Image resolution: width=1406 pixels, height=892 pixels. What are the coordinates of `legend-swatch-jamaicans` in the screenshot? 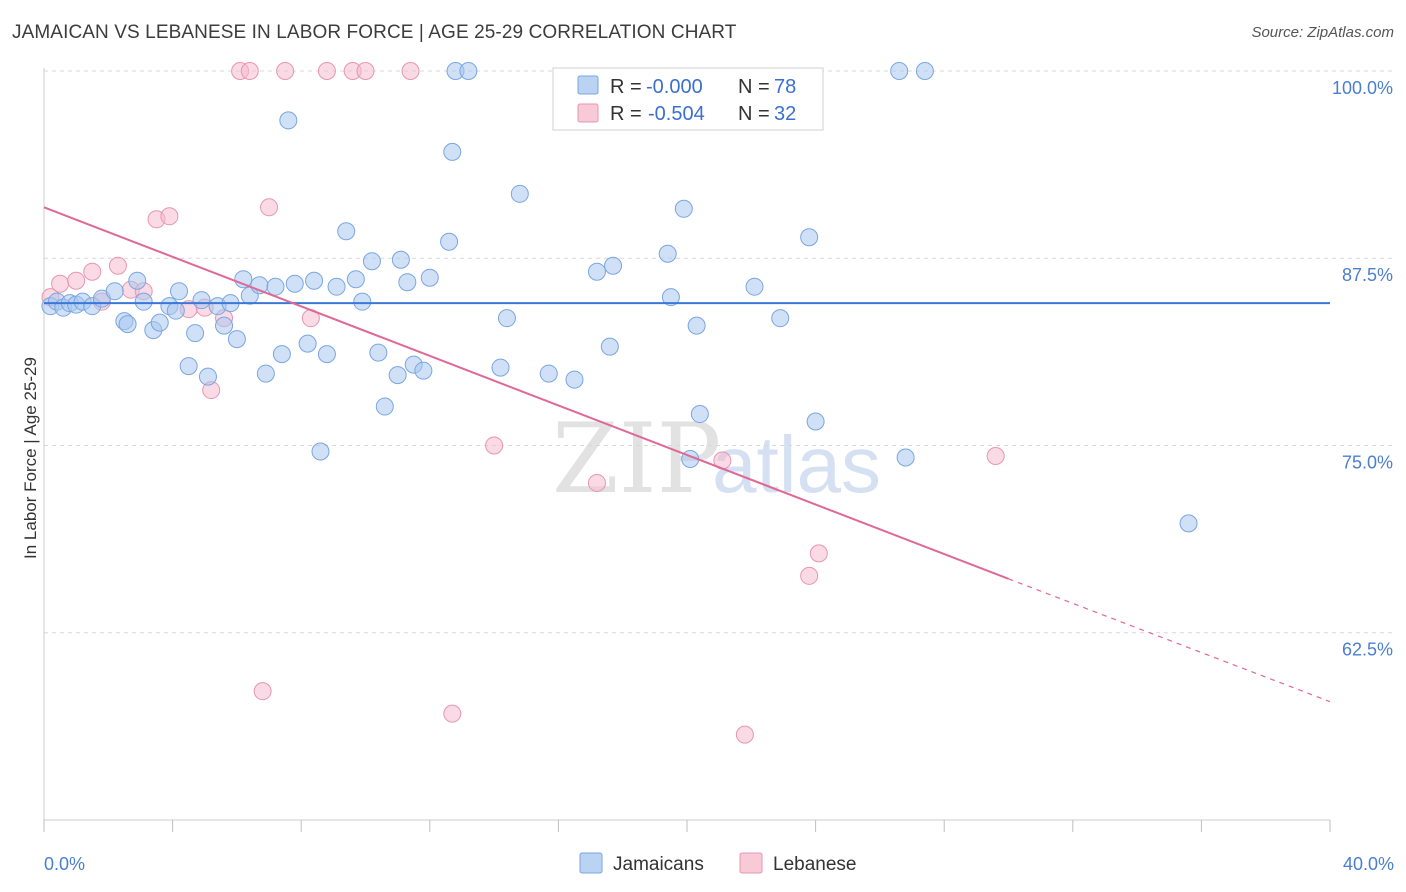 It's located at (588, 85).